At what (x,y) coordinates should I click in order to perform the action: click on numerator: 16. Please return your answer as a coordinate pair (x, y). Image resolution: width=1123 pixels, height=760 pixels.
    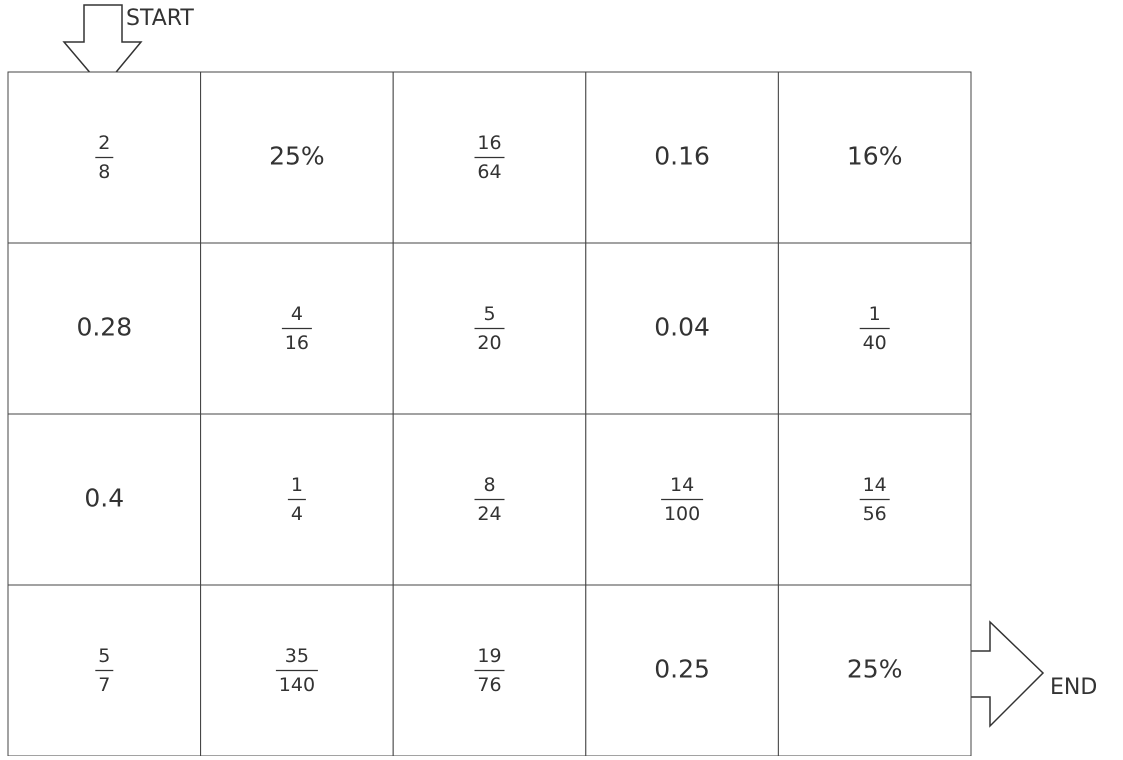
    Looking at the image, I should click on (489, 143).